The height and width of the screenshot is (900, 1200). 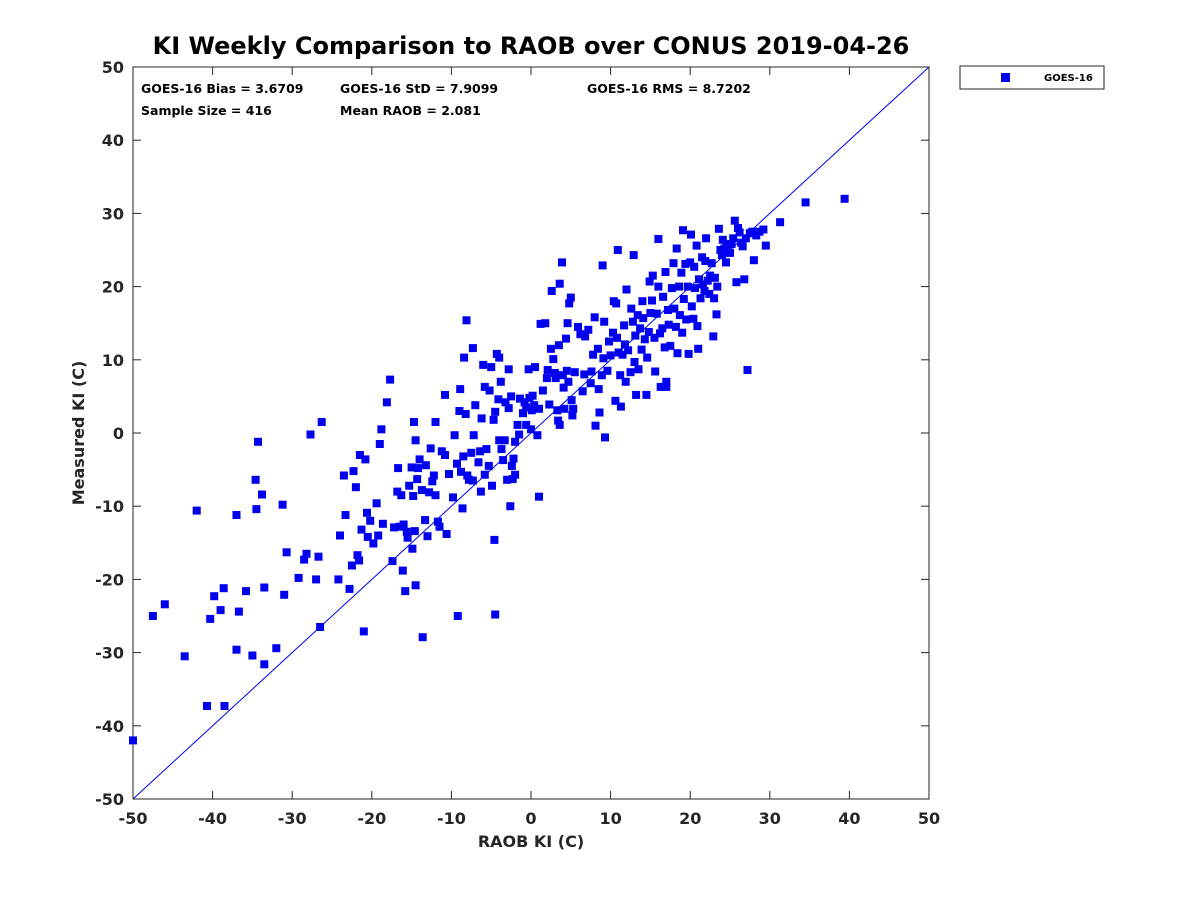 What do you see at coordinates (1005, 77) in the screenshot?
I see `legend-marker` at bounding box center [1005, 77].